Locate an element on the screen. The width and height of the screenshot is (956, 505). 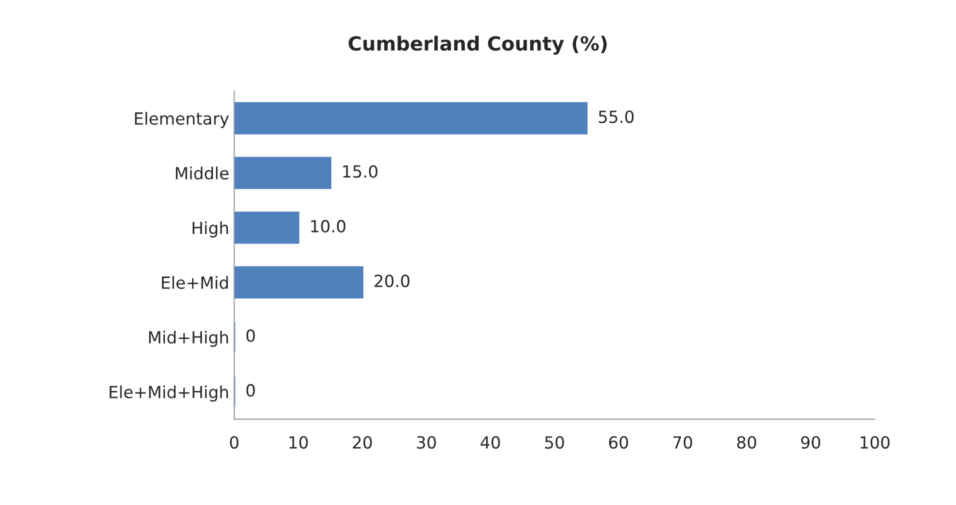
x-tick-label: 80 is located at coordinates (746, 442).